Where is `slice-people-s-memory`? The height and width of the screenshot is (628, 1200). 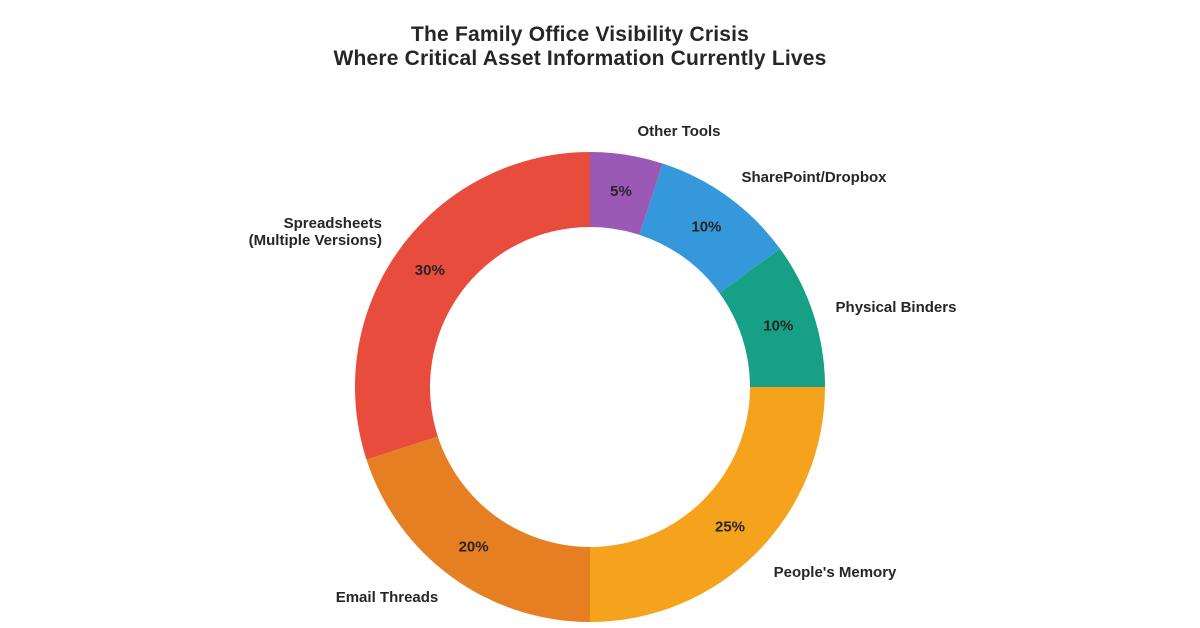 slice-people-s-memory is located at coordinates (707, 504).